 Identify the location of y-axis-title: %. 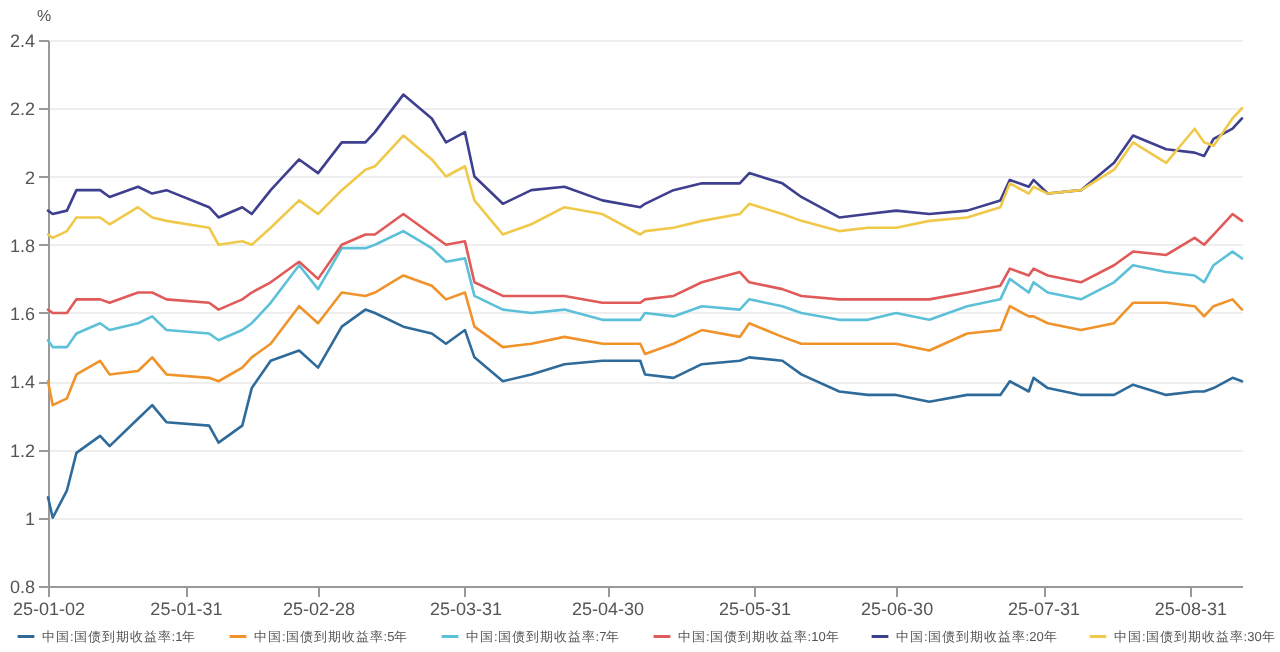
(44, 16).